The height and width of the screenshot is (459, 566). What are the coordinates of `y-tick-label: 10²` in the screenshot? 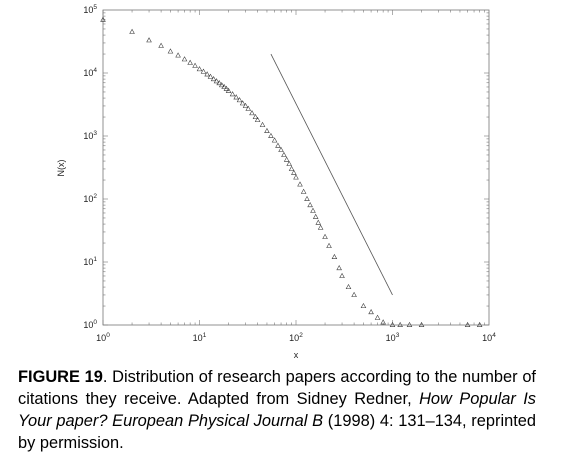 It's located at (90, 198).